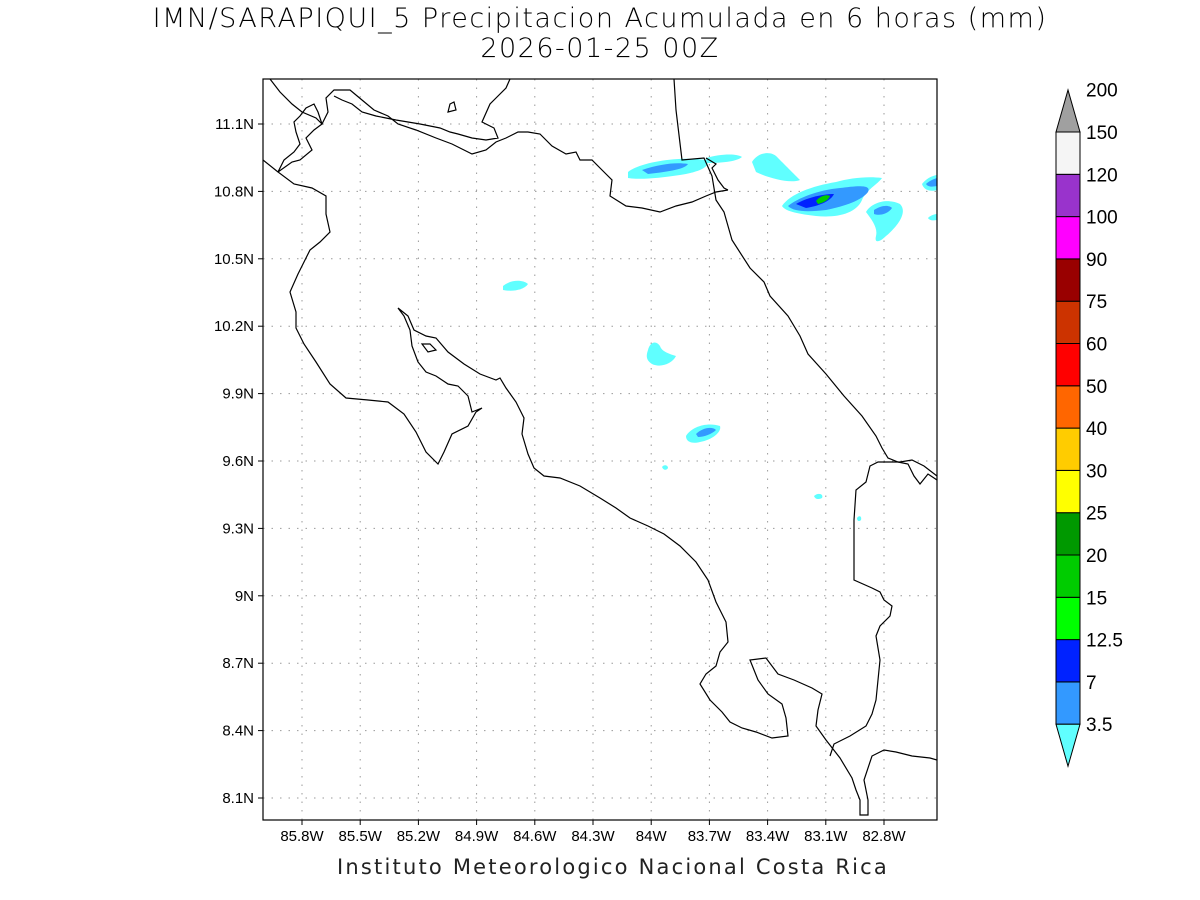  I want to click on island-chira, so click(429, 348).